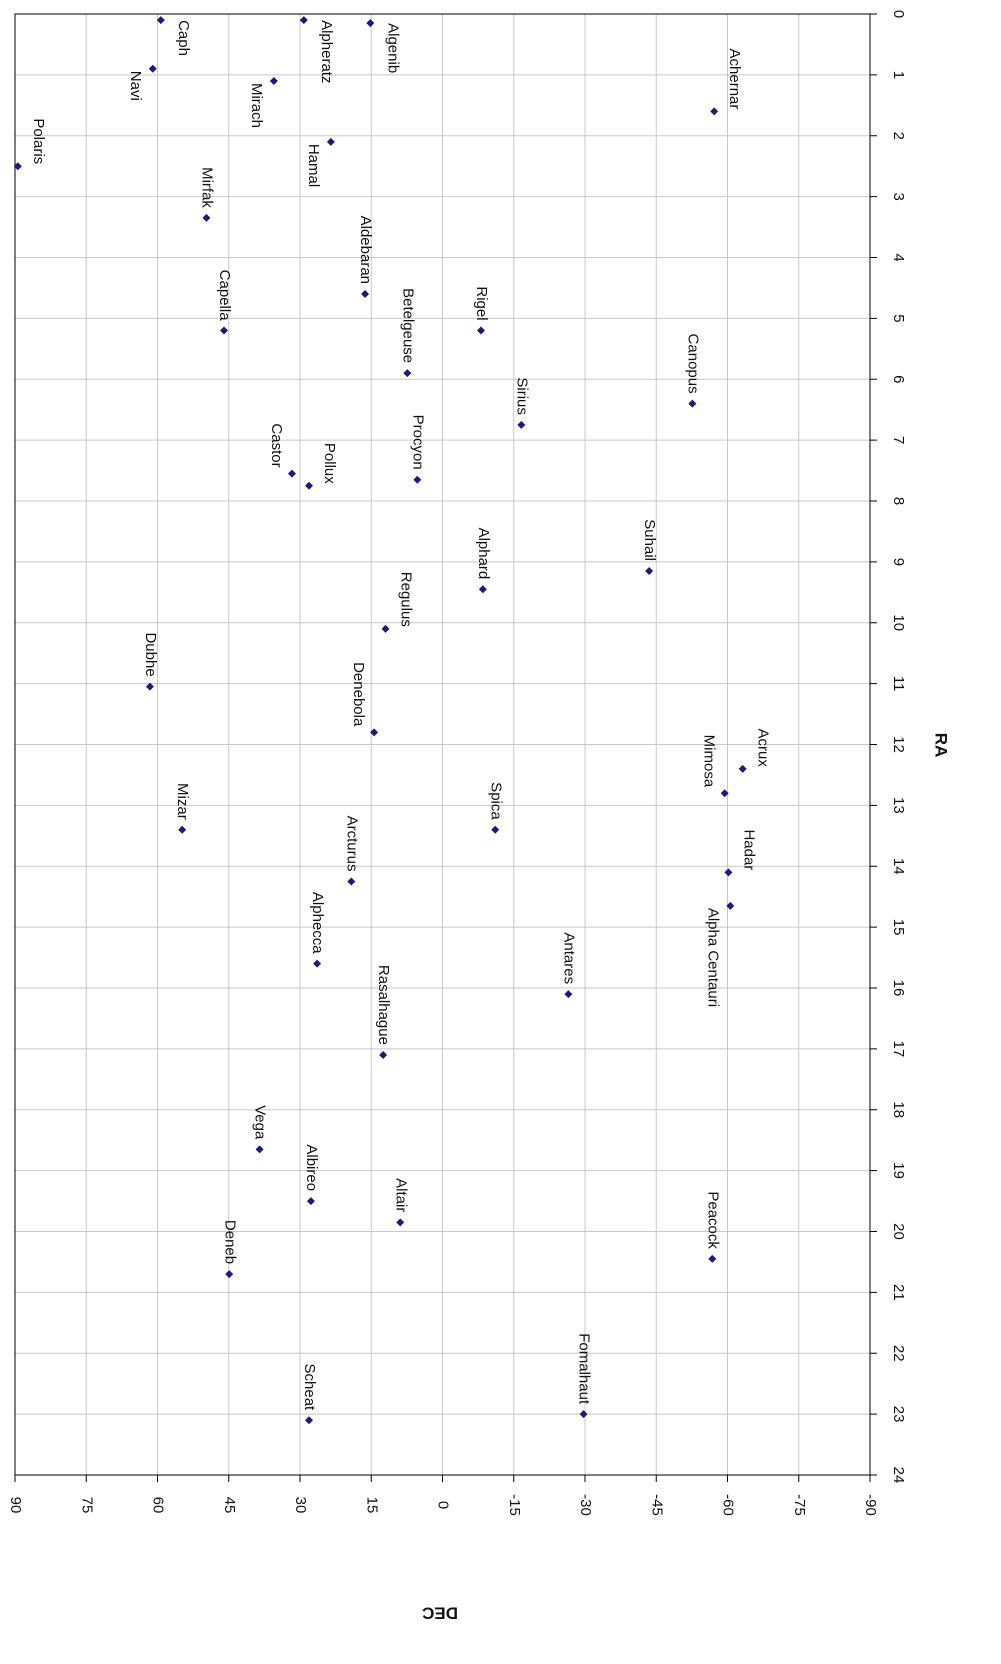 The width and height of the screenshot is (1001, 1664). What do you see at coordinates (135, 86) in the screenshot?
I see `point-label: Navi` at bounding box center [135, 86].